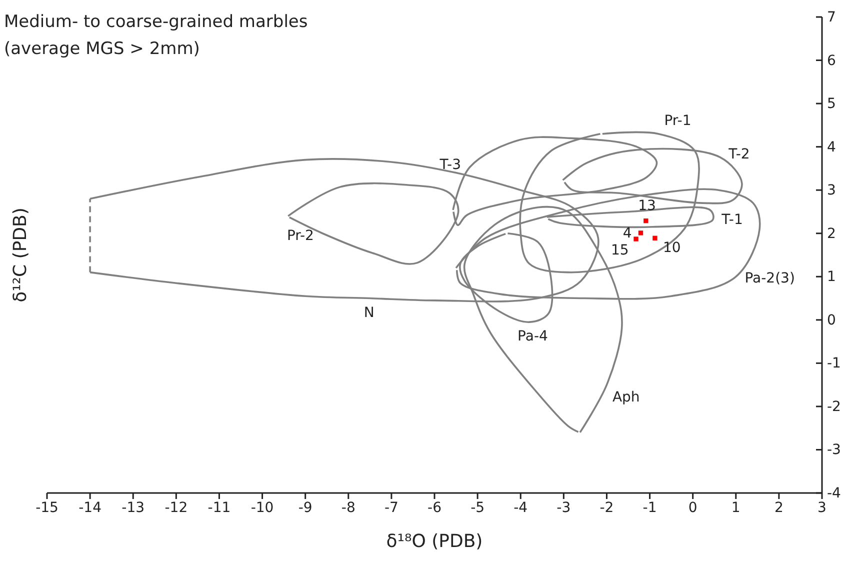  What do you see at coordinates (300, 236) in the screenshot?
I see `annotation: Pr-2` at bounding box center [300, 236].